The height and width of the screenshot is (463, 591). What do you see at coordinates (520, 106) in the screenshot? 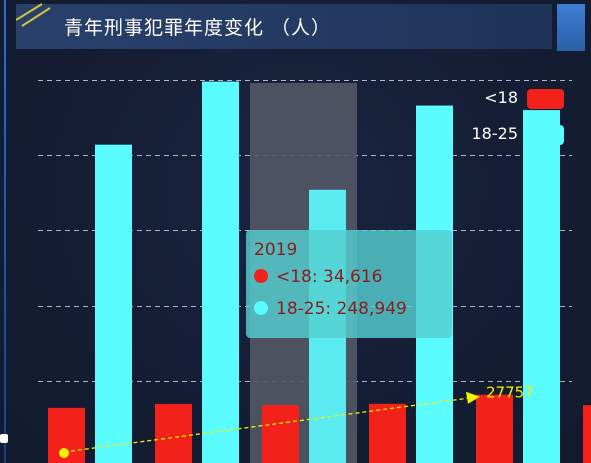
I see `legend-item-under18: <18` at bounding box center [520, 106].